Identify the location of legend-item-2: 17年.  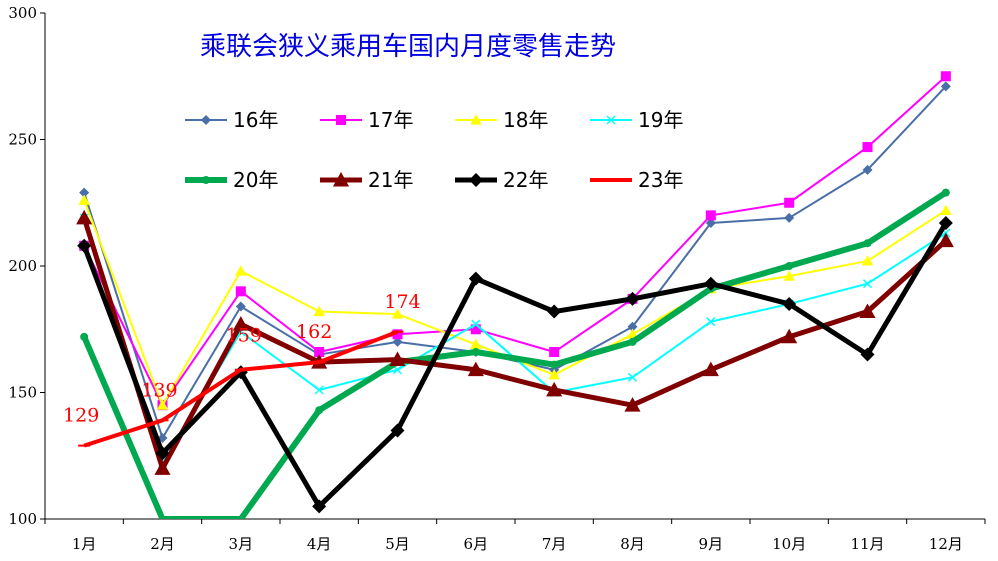
(366, 120).